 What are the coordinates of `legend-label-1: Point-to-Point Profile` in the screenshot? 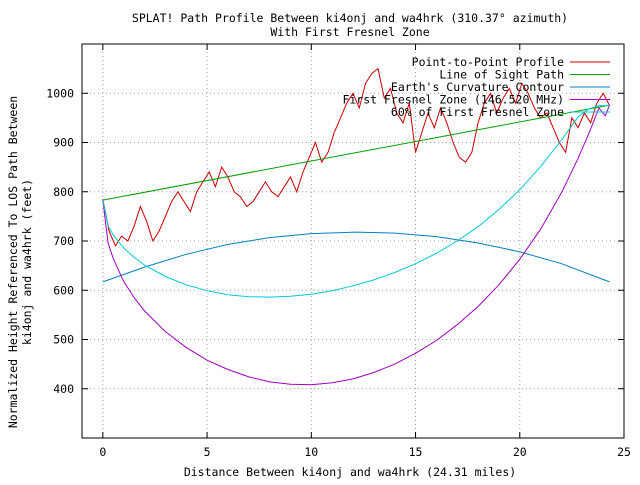 It's located at (488, 62).